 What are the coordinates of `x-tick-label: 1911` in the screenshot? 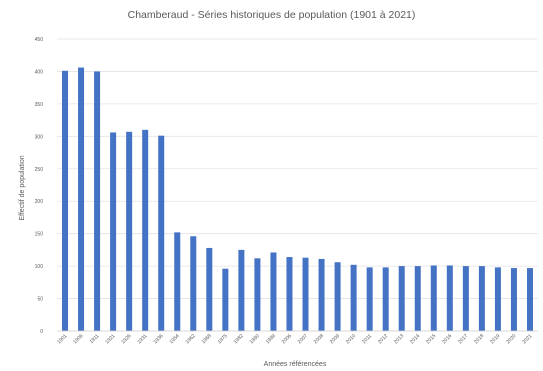 It's located at (95, 339).